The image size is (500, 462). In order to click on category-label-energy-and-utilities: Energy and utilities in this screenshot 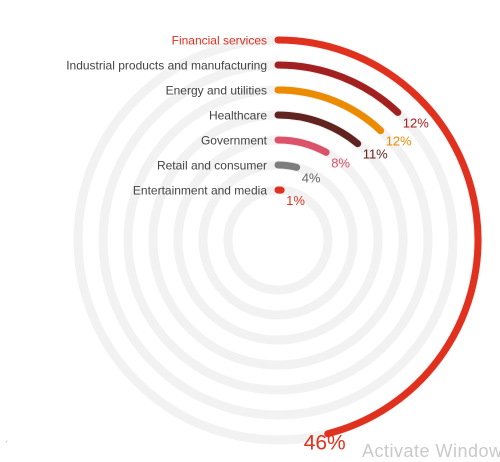, I will do `click(216, 91)`.